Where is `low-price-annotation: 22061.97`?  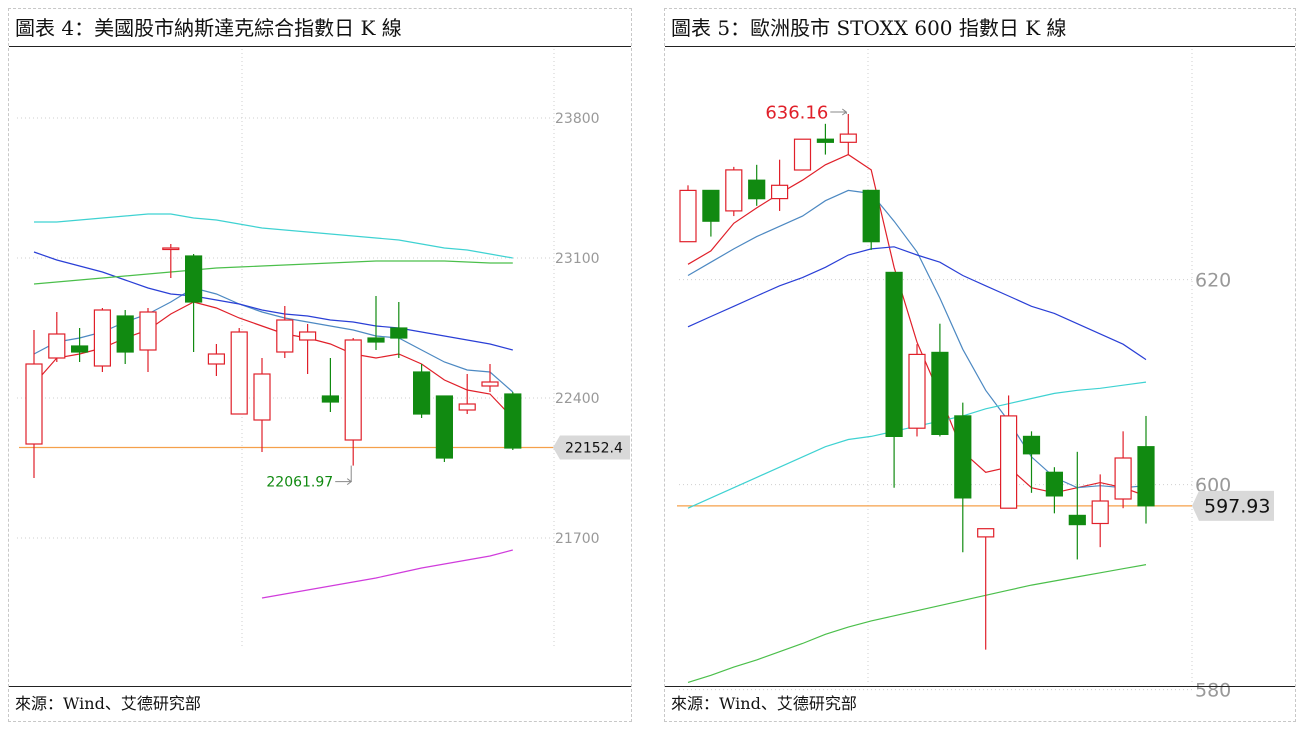
low-price-annotation: 22061.97 is located at coordinates (299, 483).